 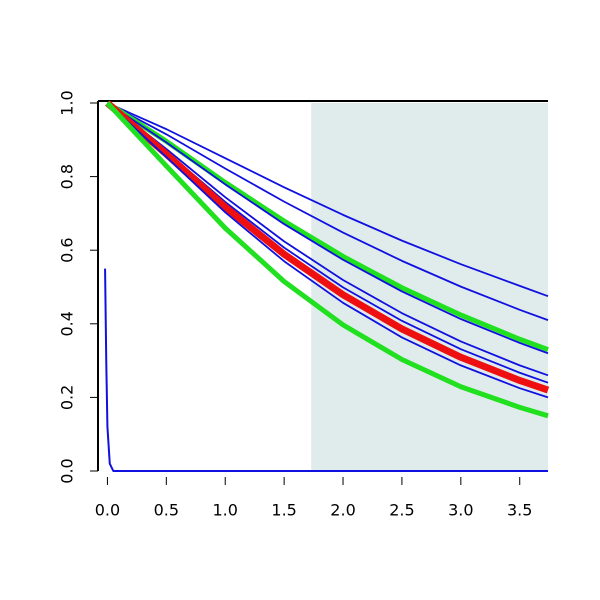 I want to click on x-tick-label: 0.5, so click(x=166, y=510).